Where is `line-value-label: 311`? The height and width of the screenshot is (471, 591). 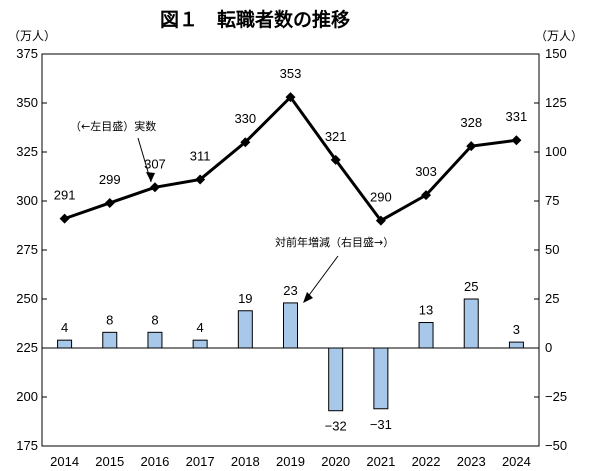 line-value-label: 311 is located at coordinates (200, 155).